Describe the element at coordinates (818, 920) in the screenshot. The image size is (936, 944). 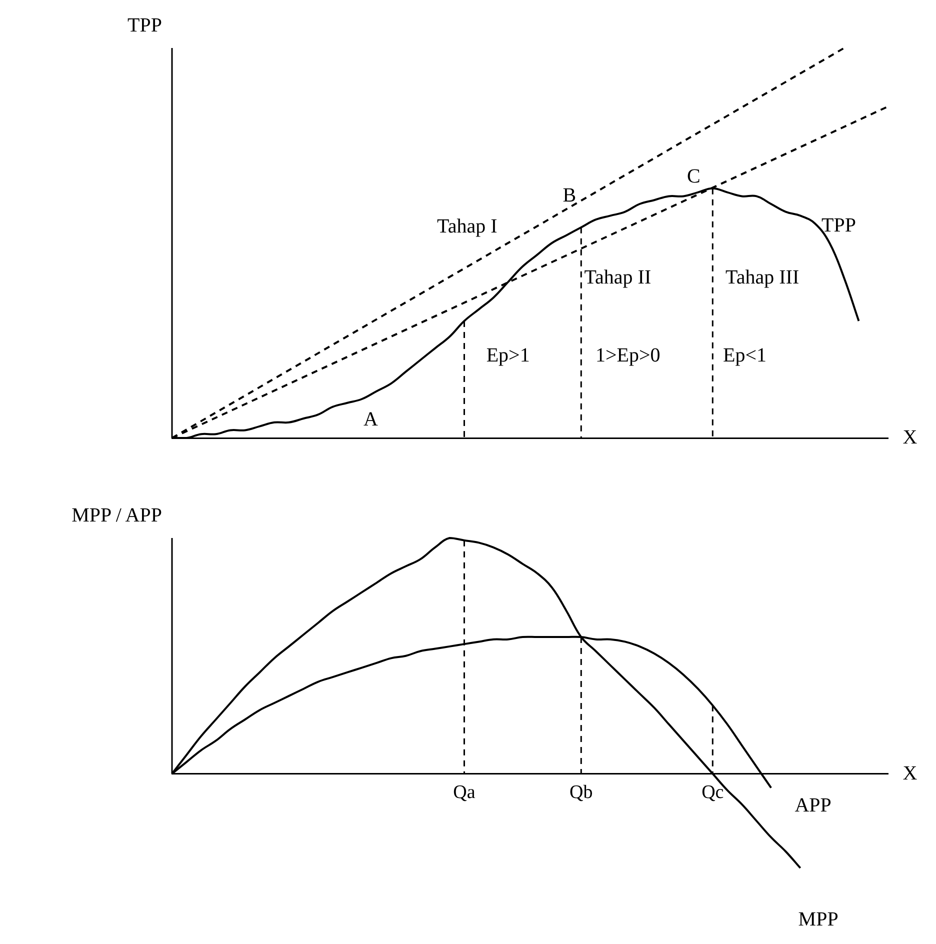
I see `text: MPP` at that location.